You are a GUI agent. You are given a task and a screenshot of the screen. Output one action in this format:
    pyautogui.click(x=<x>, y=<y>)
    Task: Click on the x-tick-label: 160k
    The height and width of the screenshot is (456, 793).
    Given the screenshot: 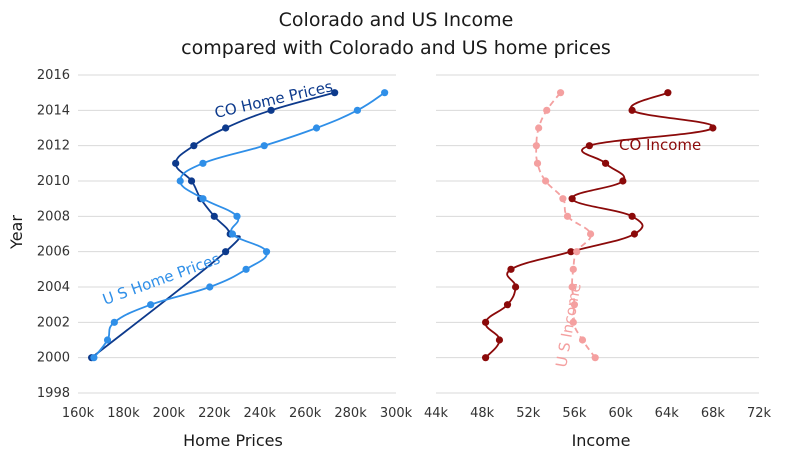 What is the action you would take?
    pyautogui.click(x=78, y=413)
    